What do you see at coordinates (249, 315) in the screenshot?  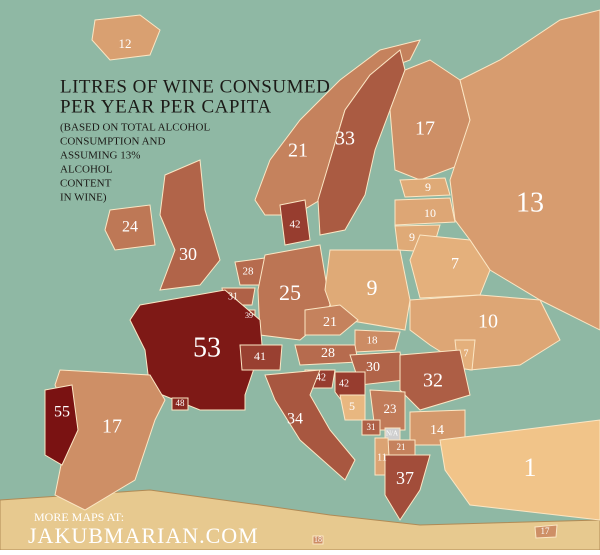 I see `region-label: 39` at bounding box center [249, 315].